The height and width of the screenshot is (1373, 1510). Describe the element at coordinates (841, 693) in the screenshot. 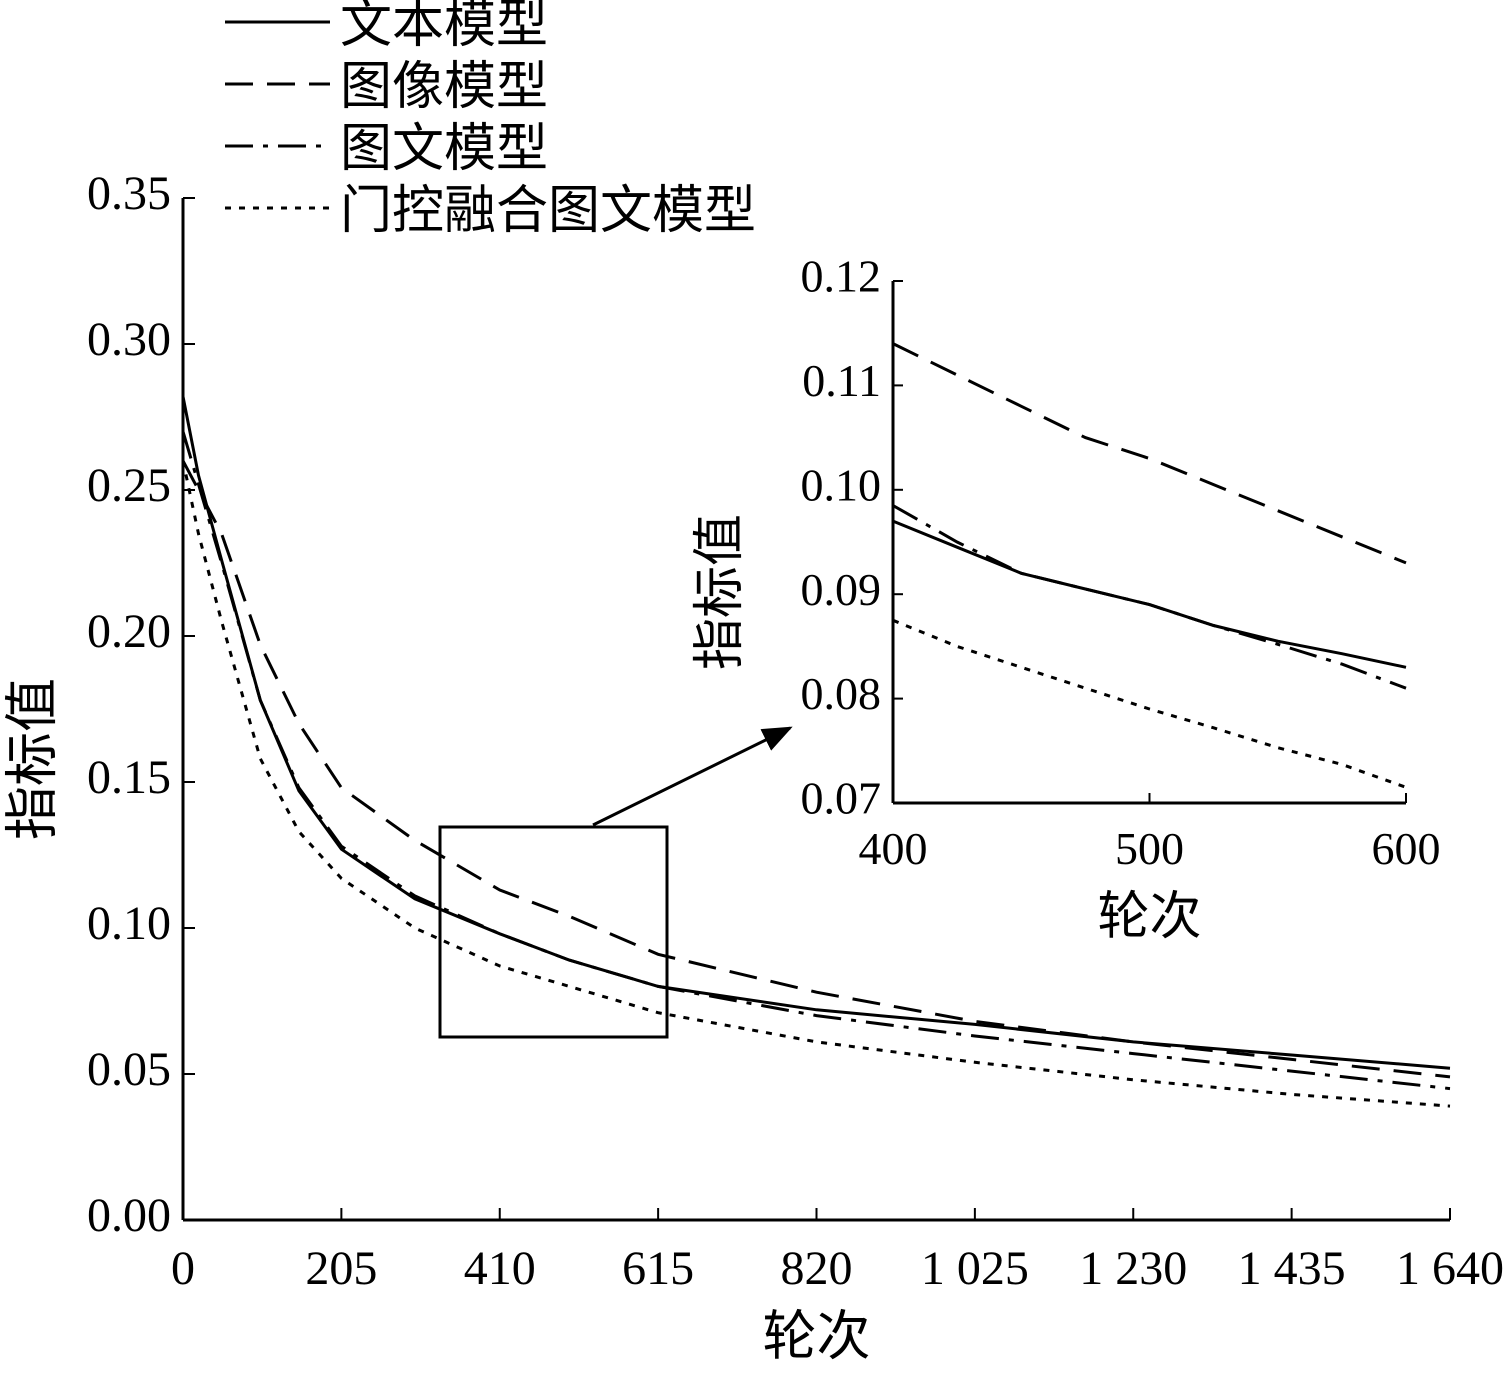

I see `y-tick-label: 0.08` at that location.